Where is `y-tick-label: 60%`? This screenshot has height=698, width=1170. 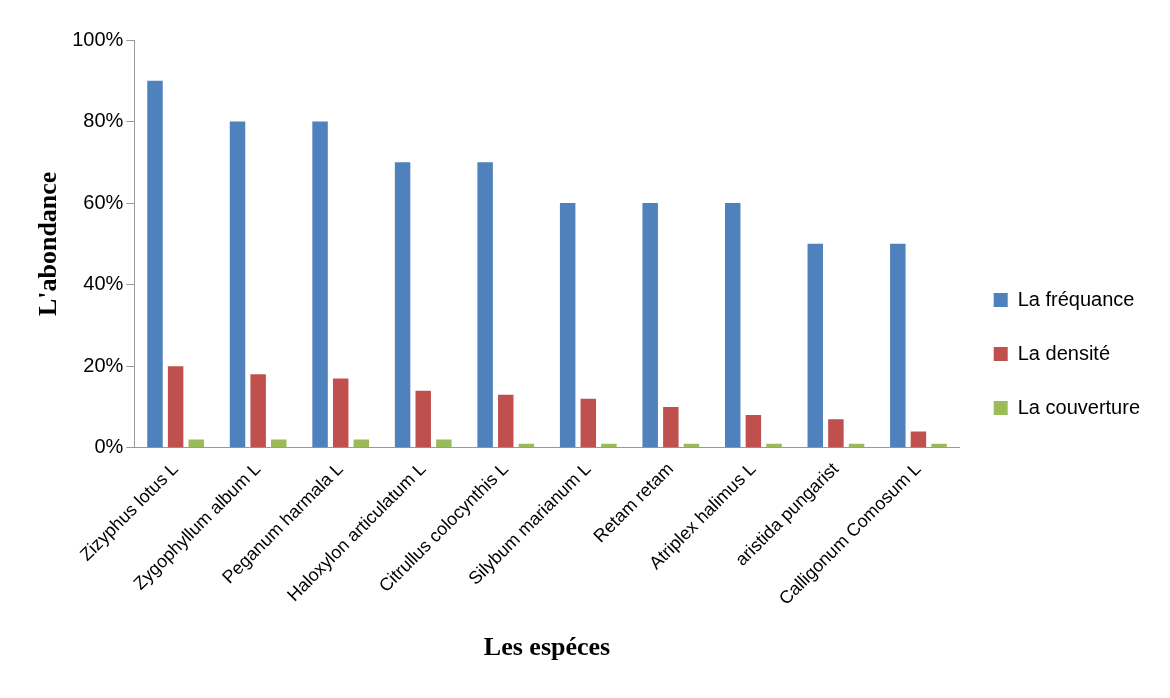
y-tick-label: 60% is located at coordinates (103, 201).